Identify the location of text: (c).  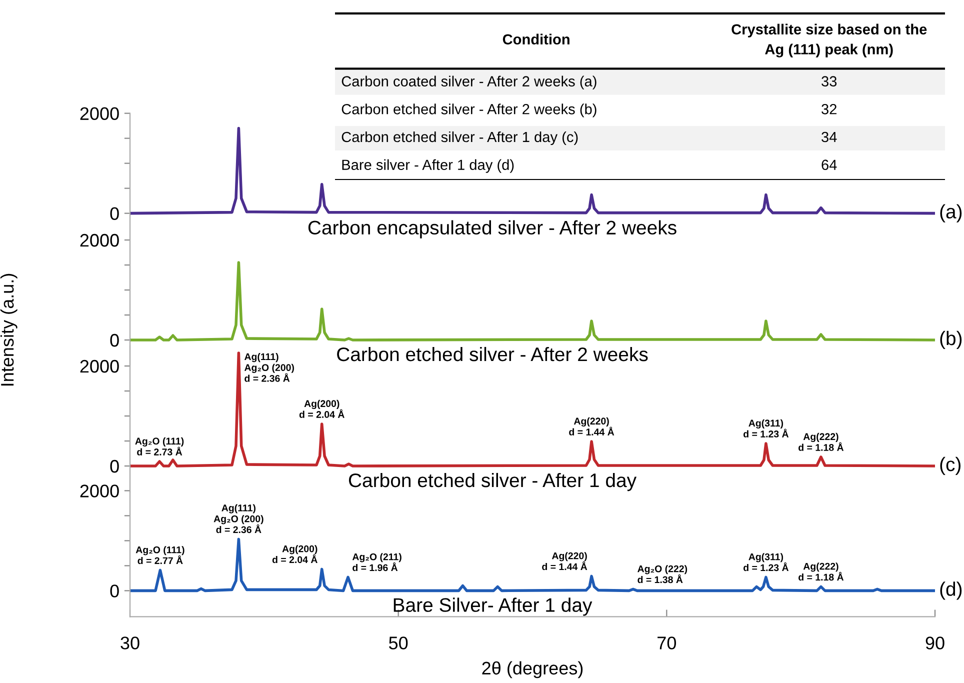
(950, 466).